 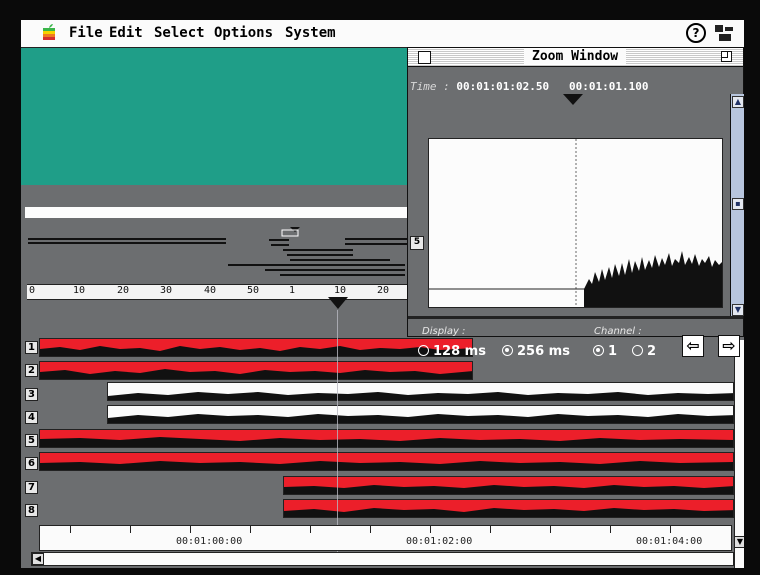 What do you see at coordinates (216, 212) in the screenshot?
I see `overview-strip` at bounding box center [216, 212].